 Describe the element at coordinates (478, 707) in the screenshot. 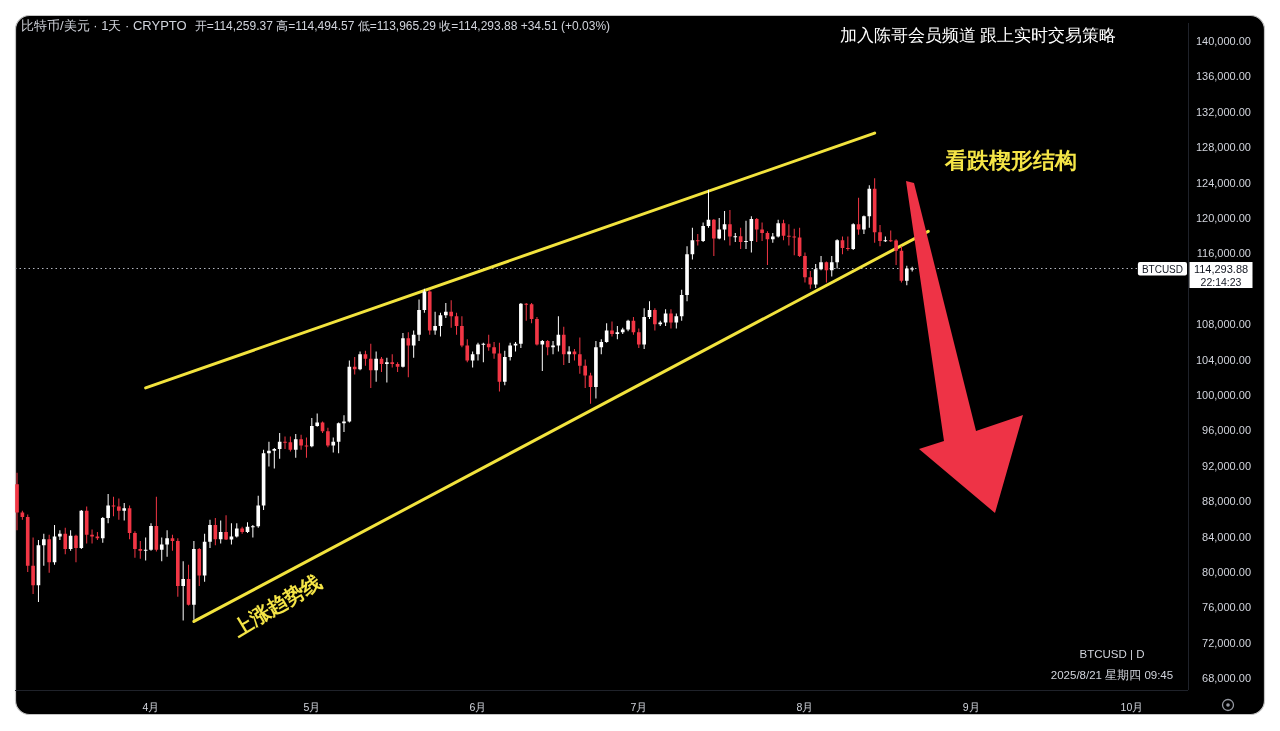

I see `x-tick-label: 6月` at that location.